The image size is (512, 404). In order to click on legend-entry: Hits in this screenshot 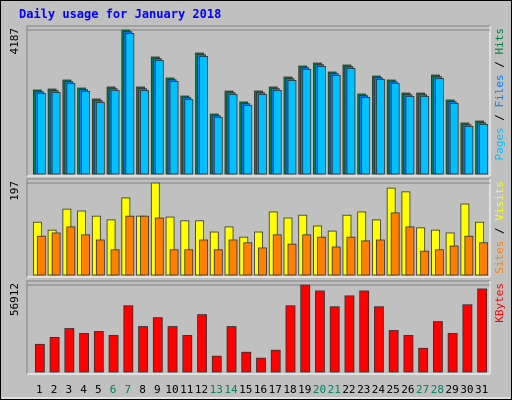, I will do `click(499, 41)`.